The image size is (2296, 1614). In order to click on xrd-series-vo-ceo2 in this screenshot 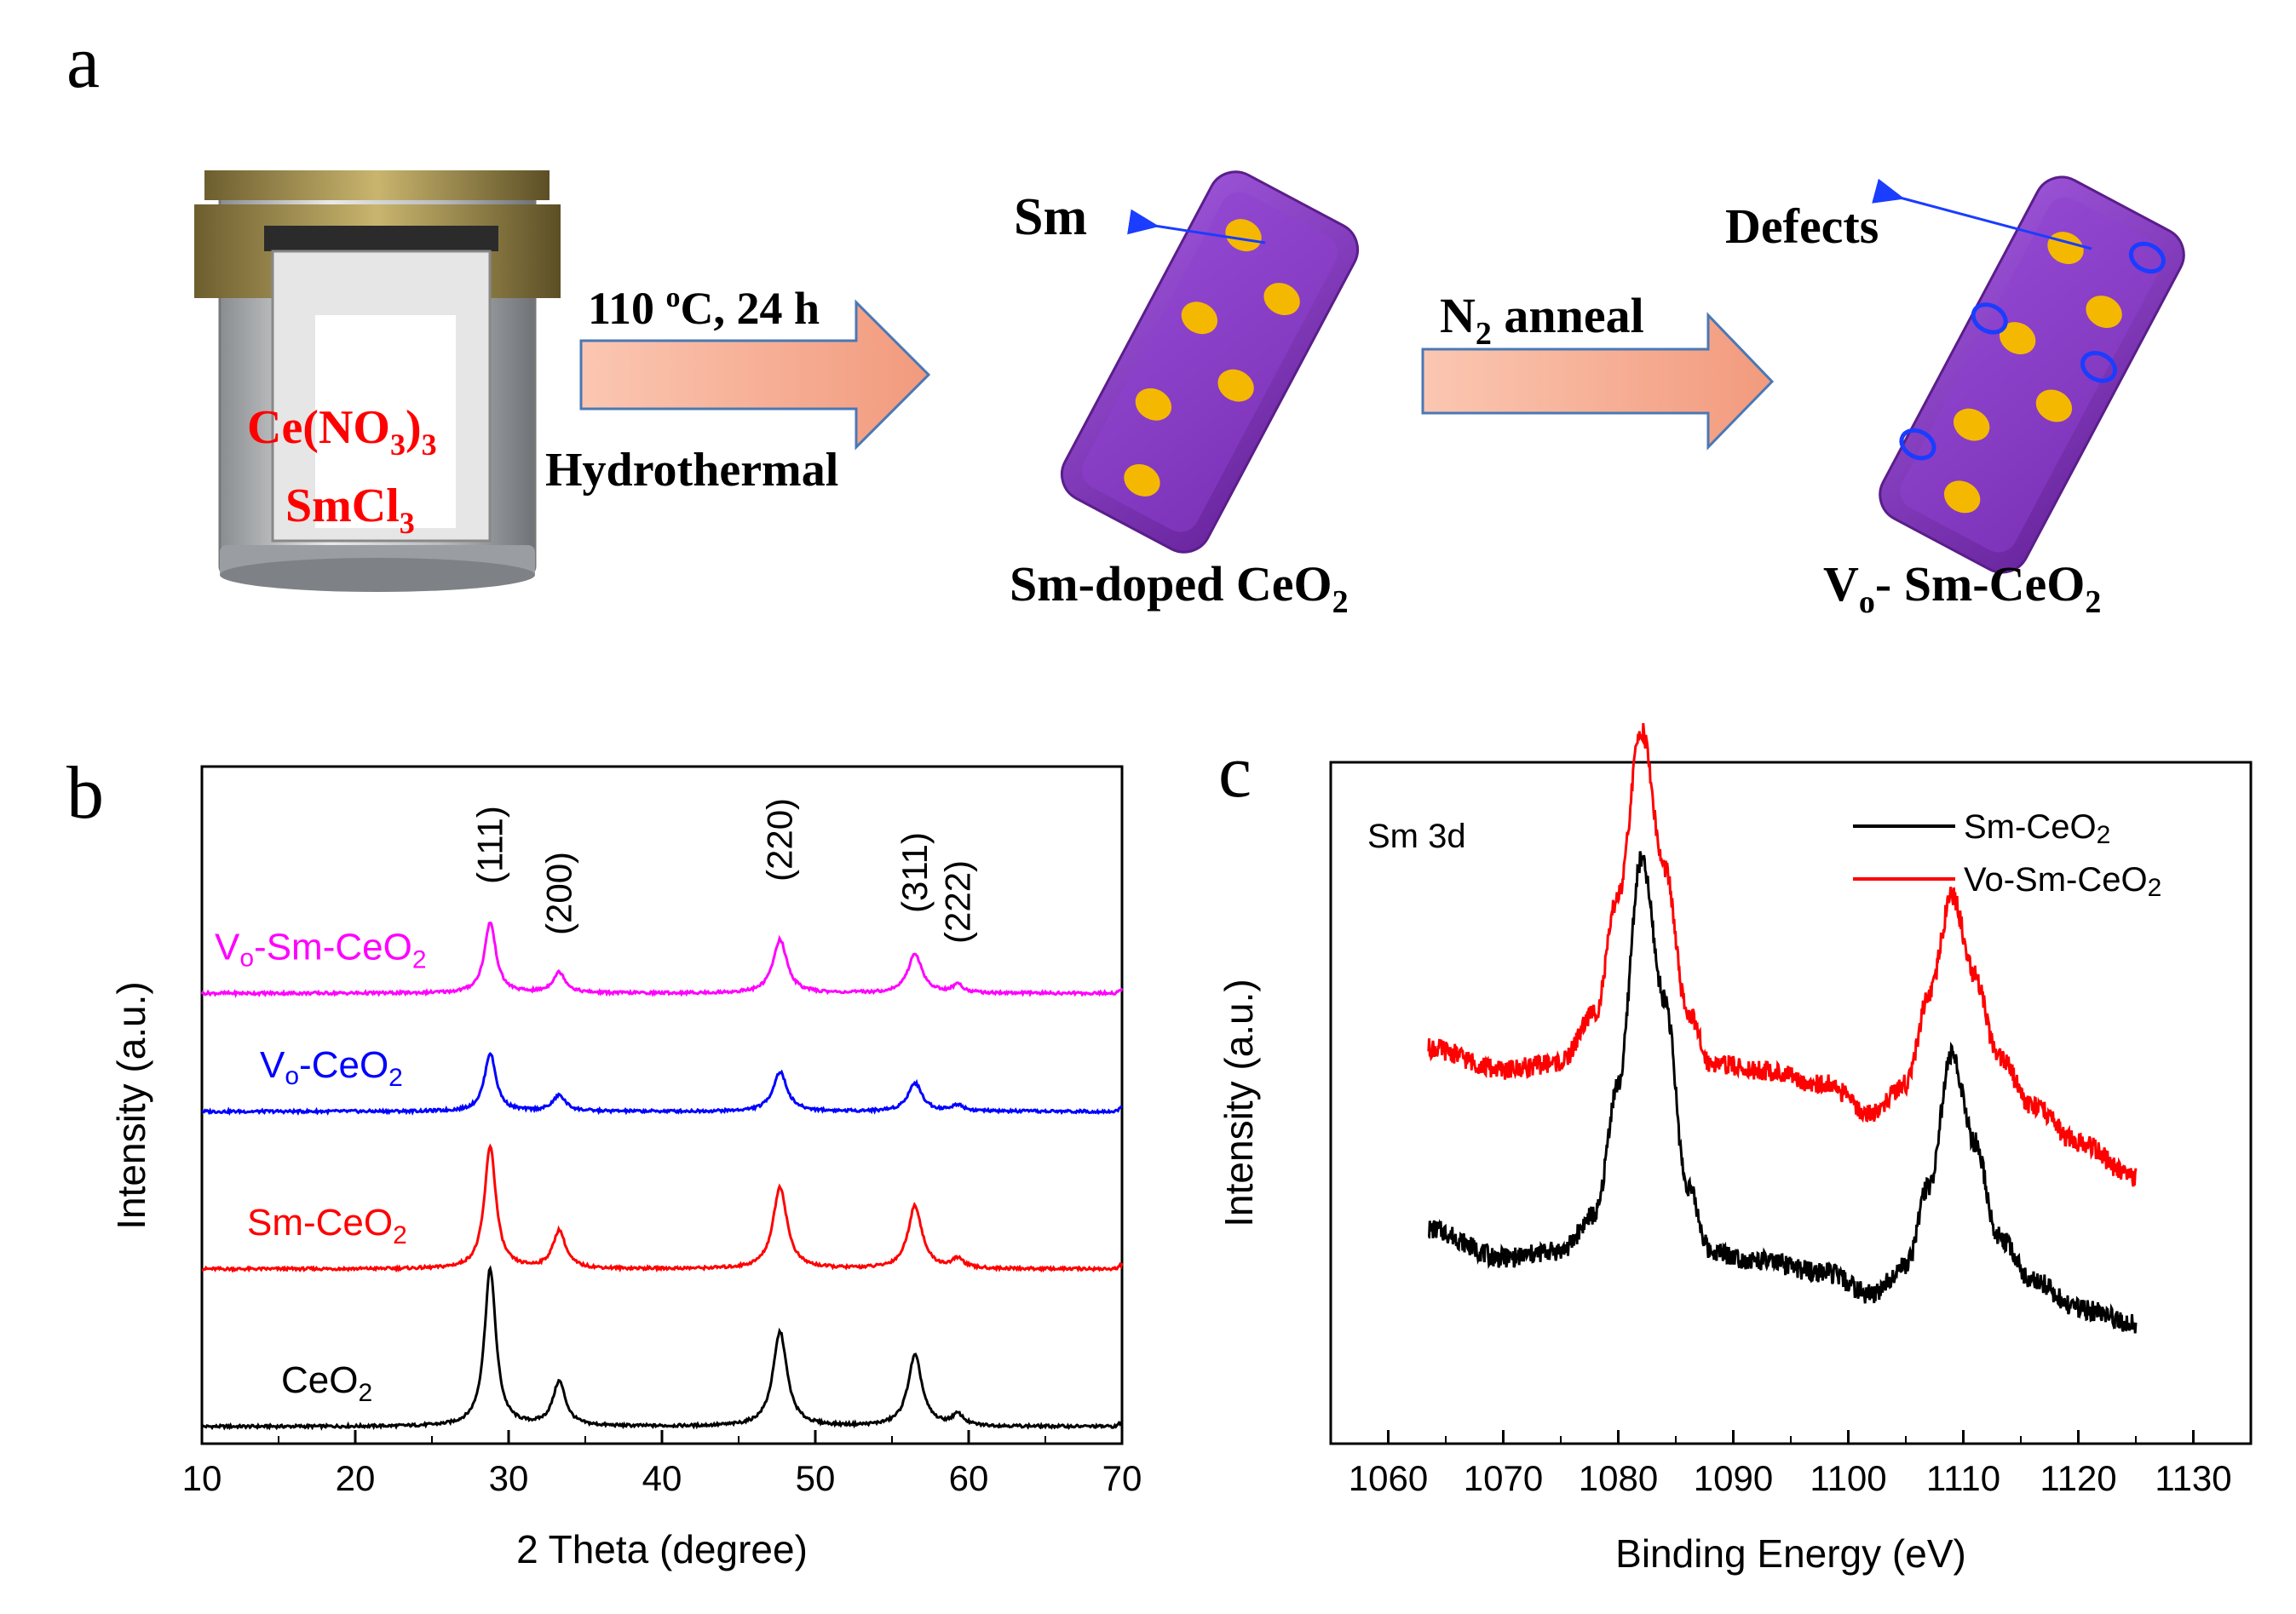, I will do `click(662, 1085)`.